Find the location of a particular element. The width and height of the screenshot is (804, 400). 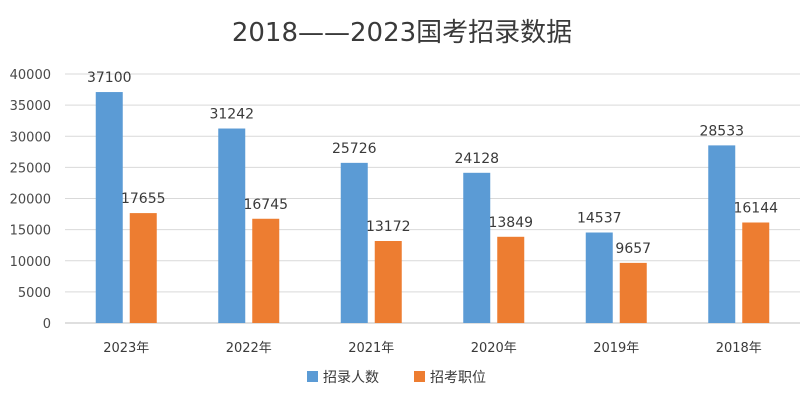

data-label: 28533 is located at coordinates (721, 131).